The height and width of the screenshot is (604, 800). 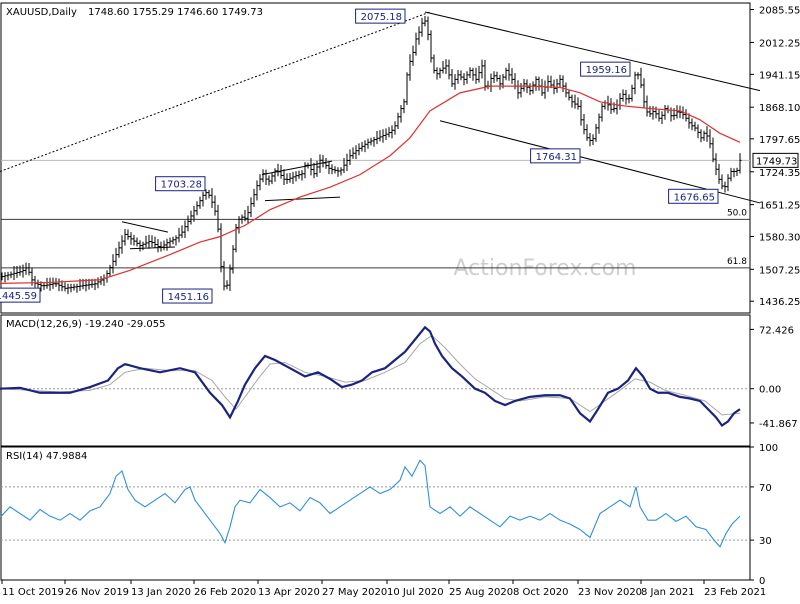 What do you see at coordinates (779, 302) in the screenshot?
I see `y-tick-label: 1436.25` at bounding box center [779, 302].